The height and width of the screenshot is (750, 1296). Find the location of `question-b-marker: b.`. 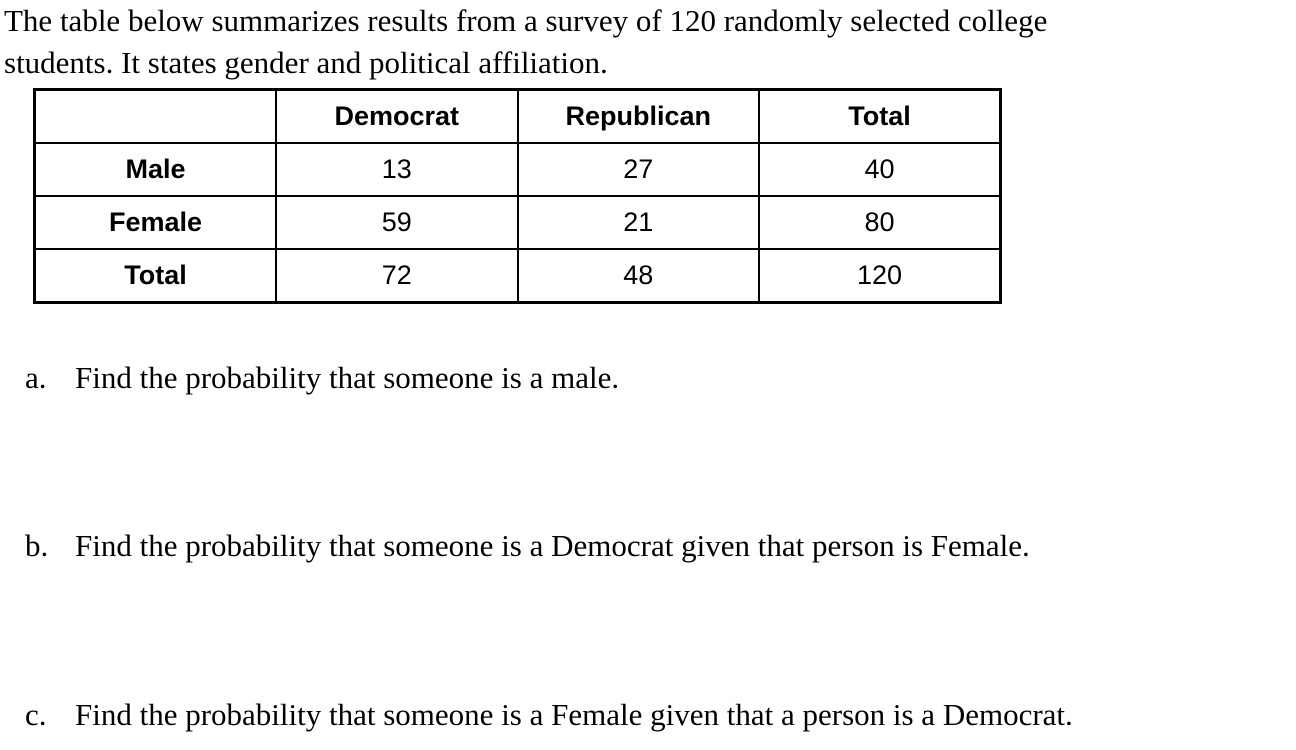

question-b-marker: b. is located at coordinates (37, 545).